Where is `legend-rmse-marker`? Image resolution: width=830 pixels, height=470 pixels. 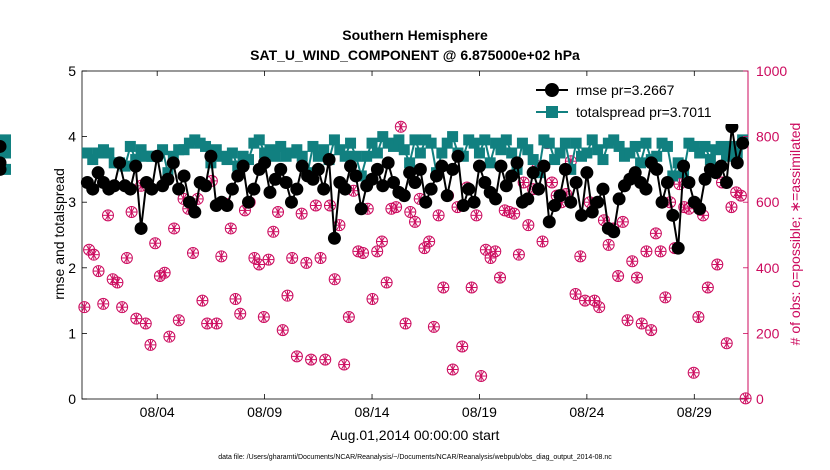 legend-rmse-marker is located at coordinates (552, 90).